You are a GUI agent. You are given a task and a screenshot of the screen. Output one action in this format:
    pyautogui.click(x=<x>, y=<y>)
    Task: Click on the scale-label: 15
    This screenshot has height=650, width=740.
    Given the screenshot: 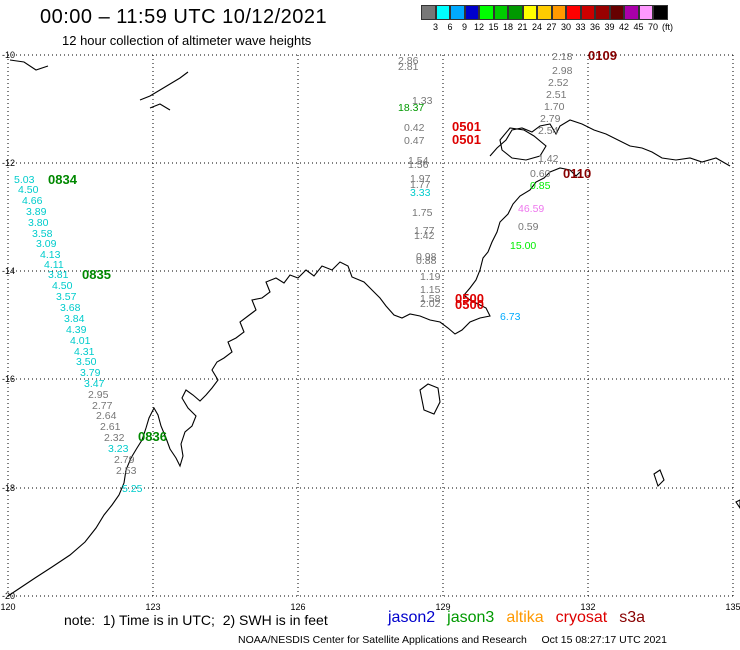 What is the action you would take?
    pyautogui.click(x=493, y=27)
    